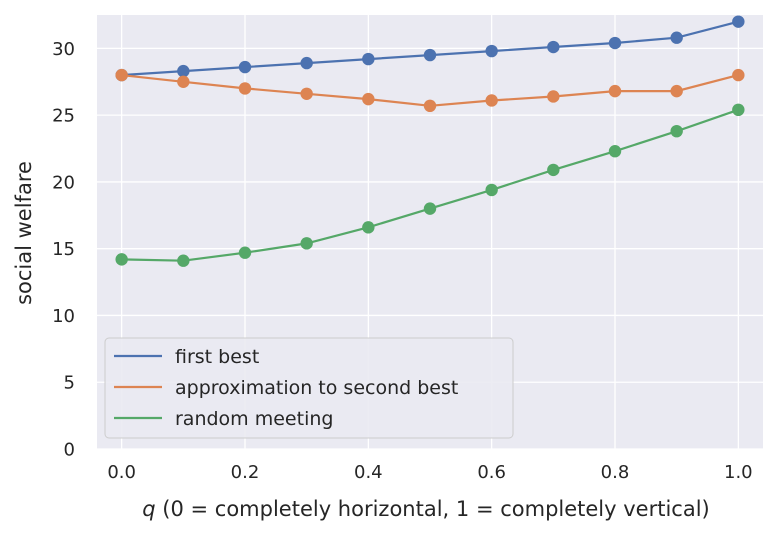  What do you see at coordinates (615, 472) in the screenshot?
I see `x-tick-label: 0.8` at bounding box center [615, 472].